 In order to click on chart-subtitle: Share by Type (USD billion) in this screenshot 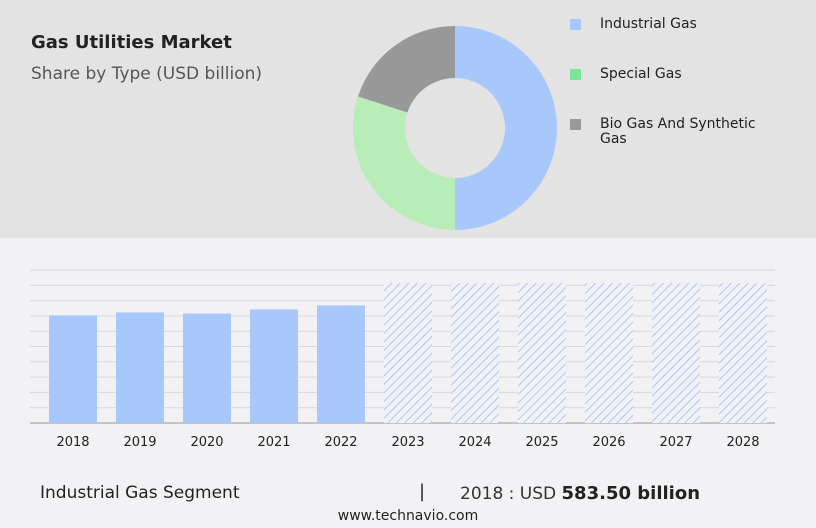, I will do `click(147, 74)`.